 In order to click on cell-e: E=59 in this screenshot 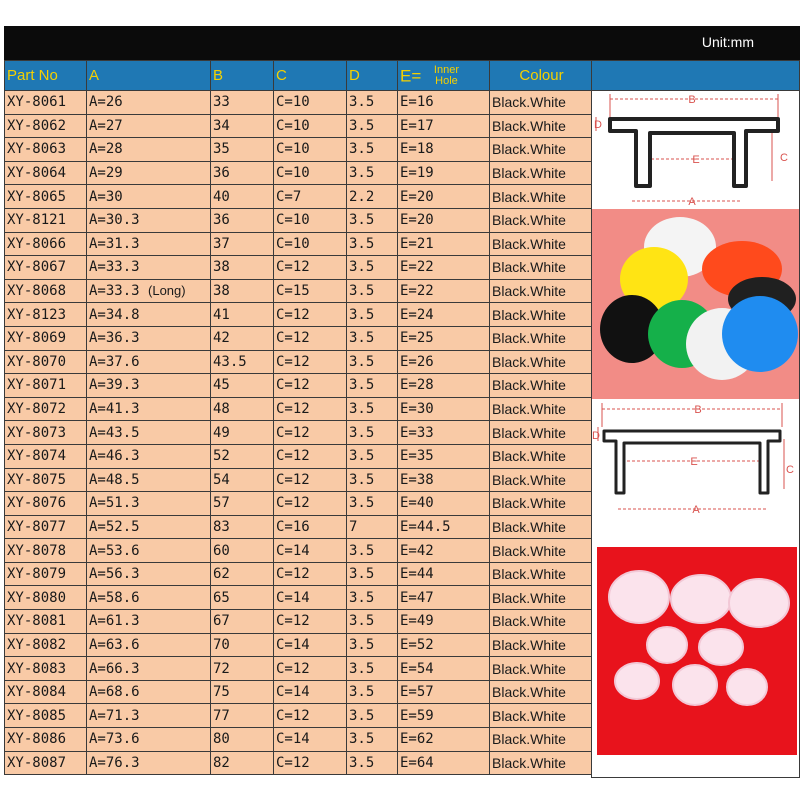, I will do `click(443, 716)`.